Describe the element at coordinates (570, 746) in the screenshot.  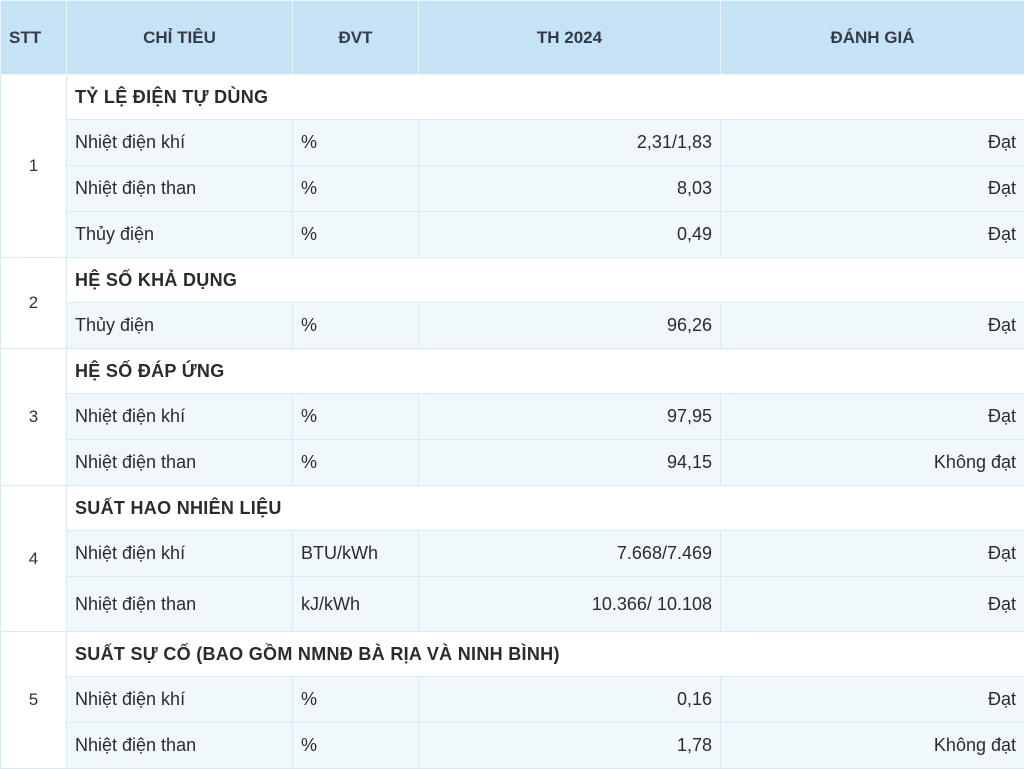
I see `row-value: 1,78` at that location.